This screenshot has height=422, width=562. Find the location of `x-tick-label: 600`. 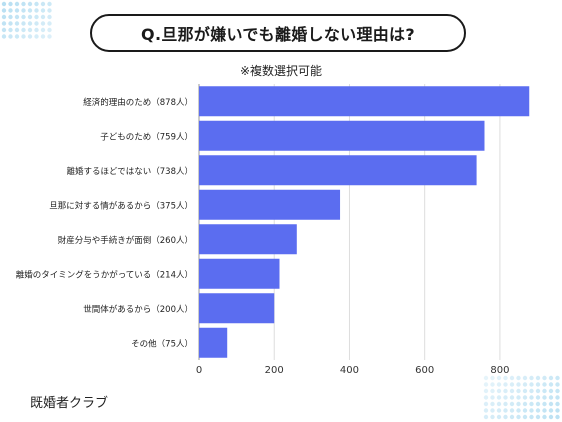

x-tick-label: 600 is located at coordinates (424, 370).